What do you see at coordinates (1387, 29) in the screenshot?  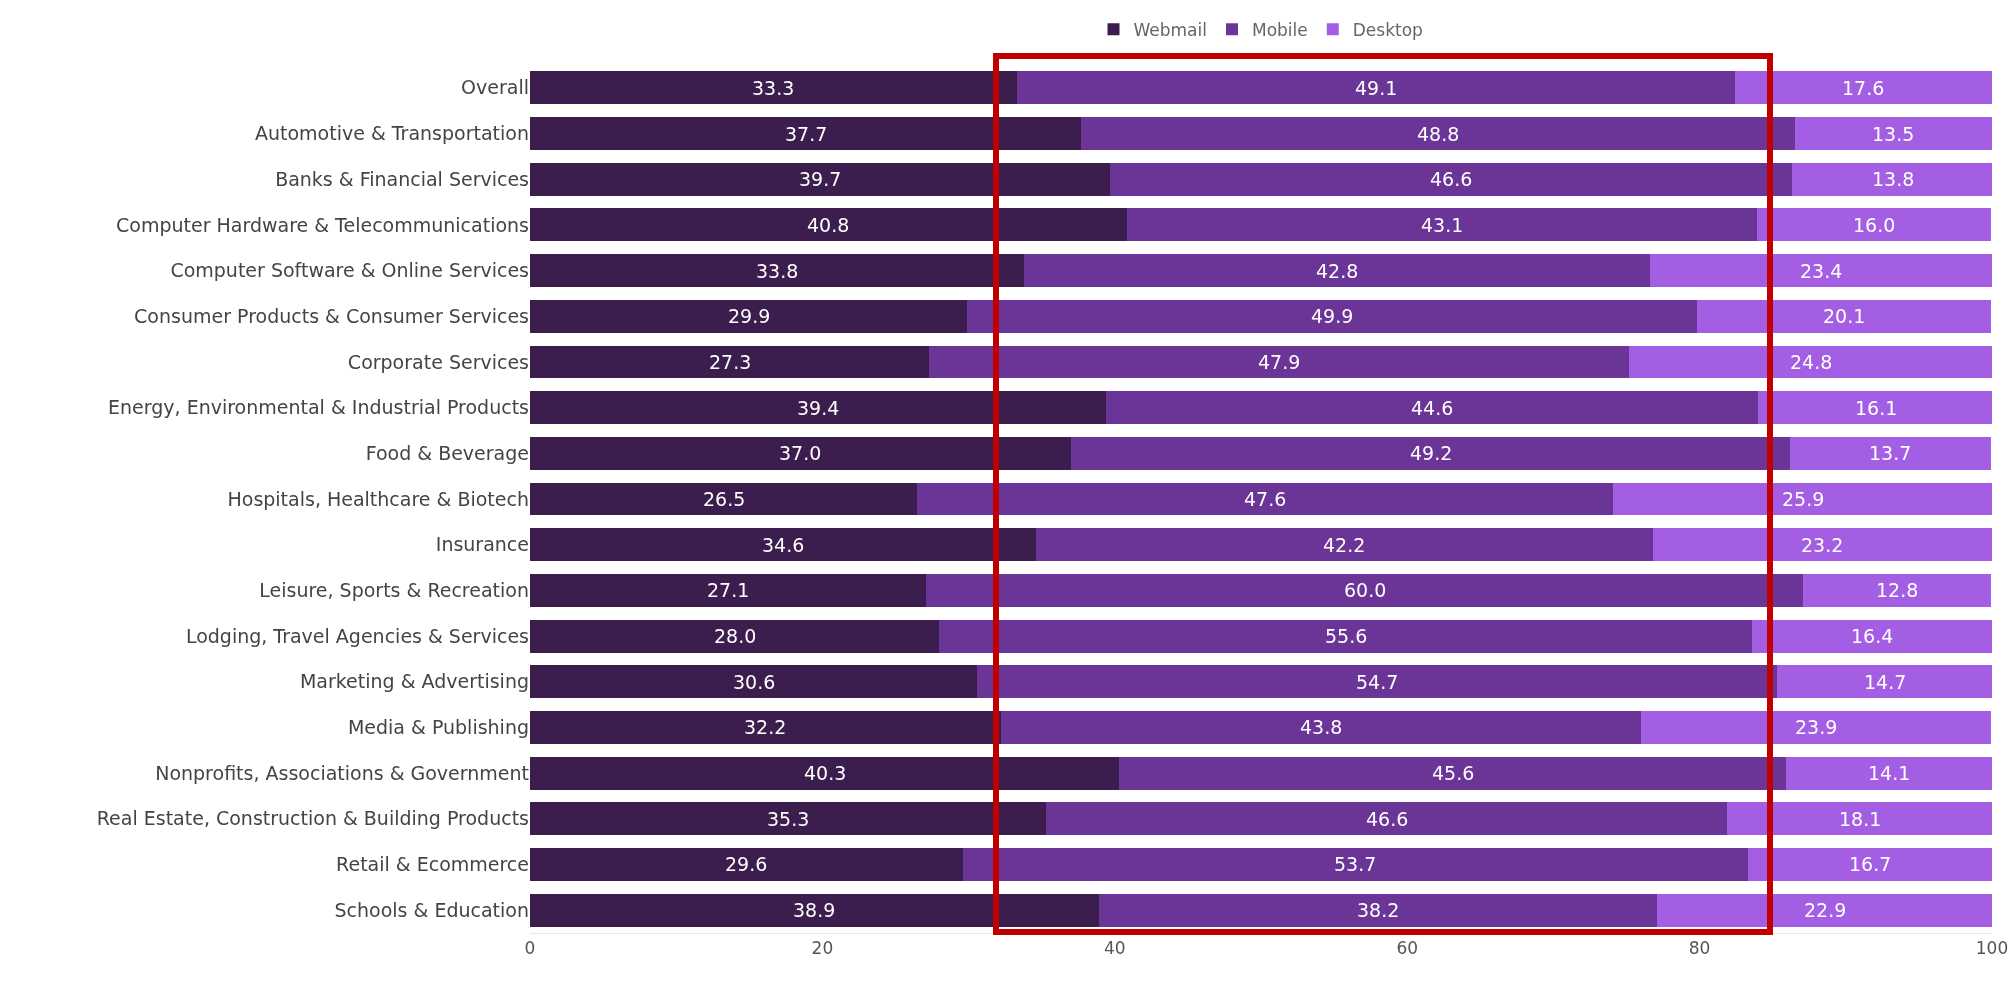 I see `legend-label: Desktop` at bounding box center [1387, 29].